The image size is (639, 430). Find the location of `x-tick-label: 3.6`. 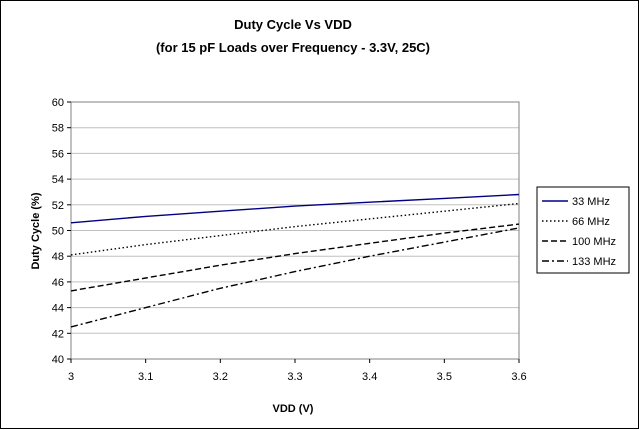

x-tick-label: 3.6 is located at coordinates (518, 377).